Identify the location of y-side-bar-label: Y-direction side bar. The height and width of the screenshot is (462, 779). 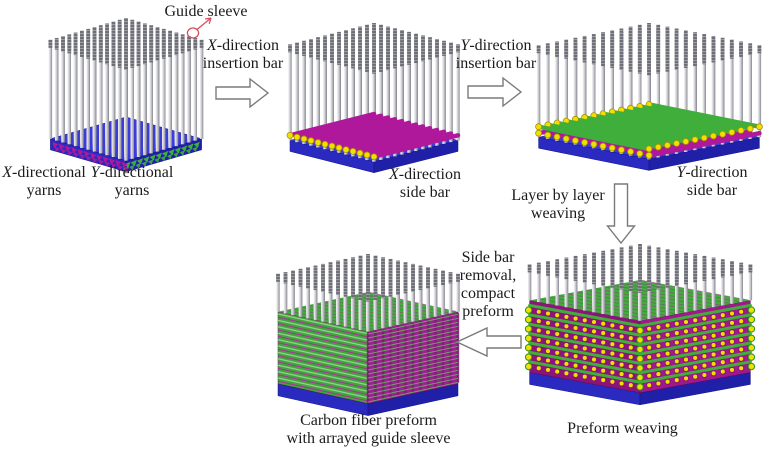
(712, 182).